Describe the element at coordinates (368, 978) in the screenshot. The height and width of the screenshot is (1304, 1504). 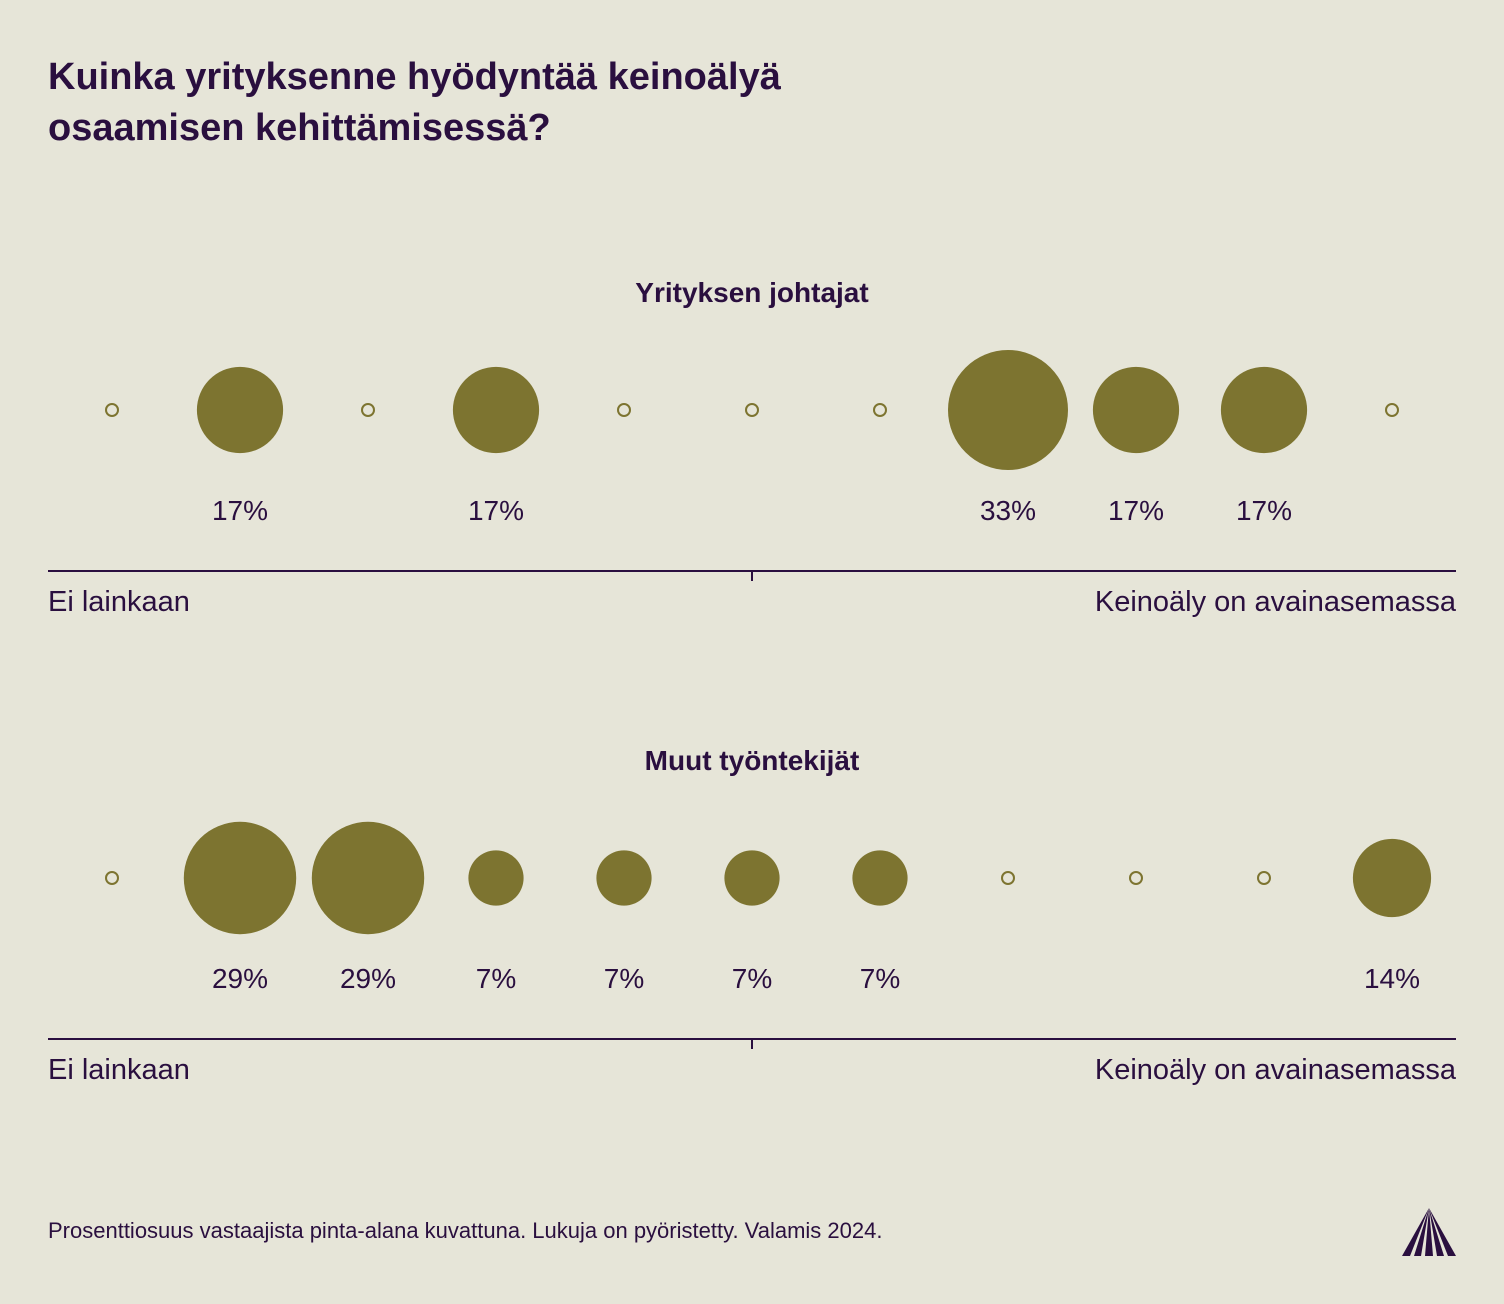
I see `value-label-2-3: 29%` at that location.